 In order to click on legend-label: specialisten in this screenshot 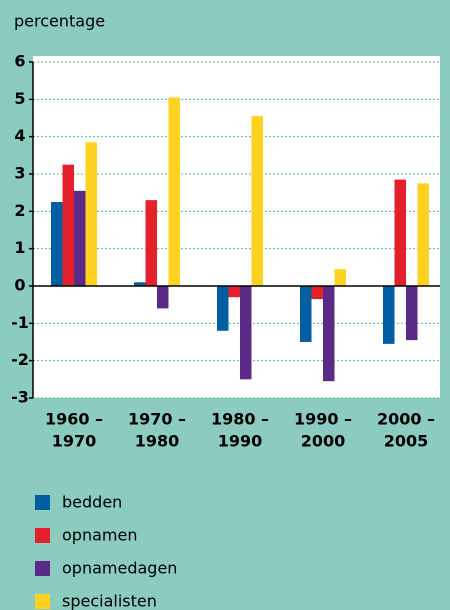, I will do `click(109, 601)`.